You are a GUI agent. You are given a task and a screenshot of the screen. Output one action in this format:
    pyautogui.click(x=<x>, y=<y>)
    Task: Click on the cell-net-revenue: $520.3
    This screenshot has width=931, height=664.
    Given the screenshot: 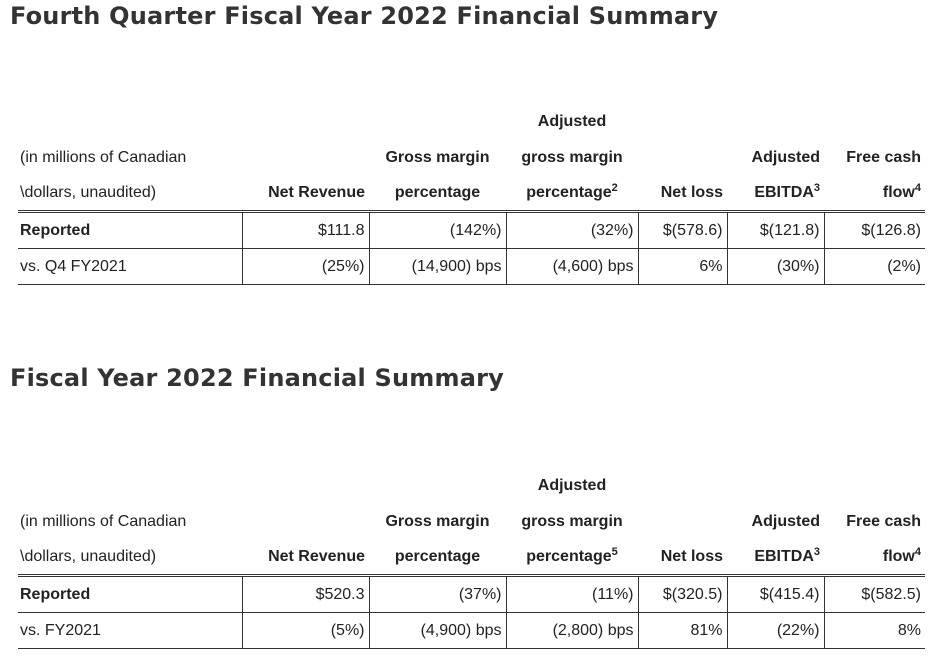 What is the action you would take?
    pyautogui.click(x=306, y=594)
    